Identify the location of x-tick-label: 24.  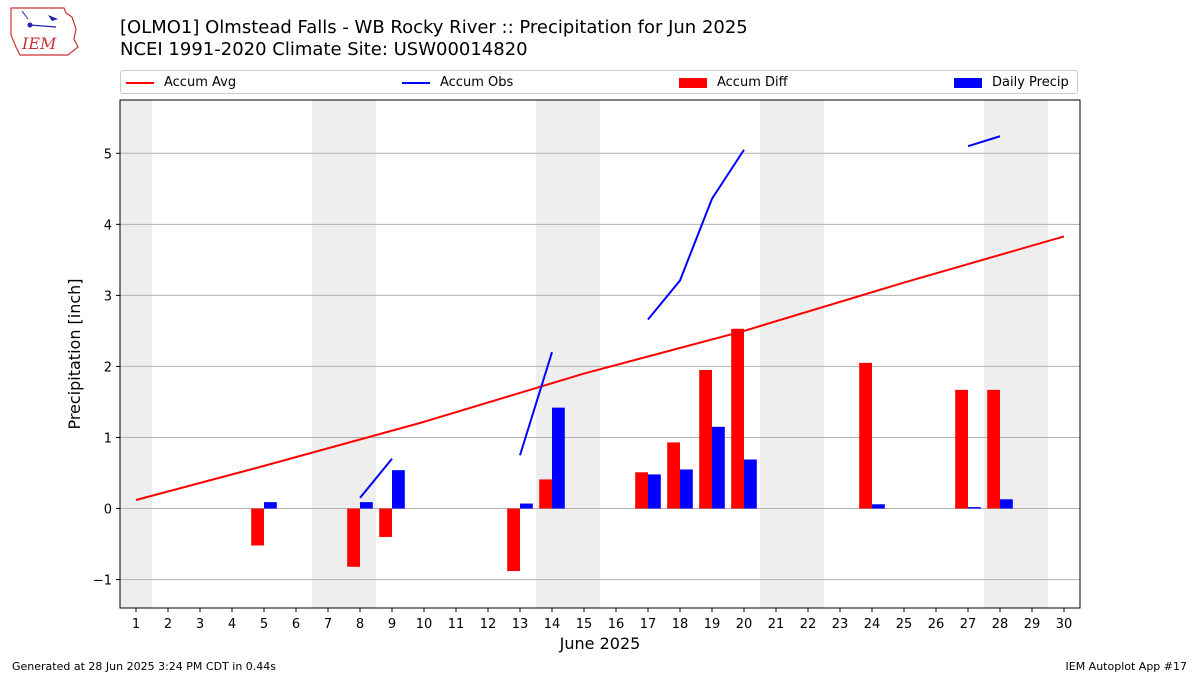
(872, 624).